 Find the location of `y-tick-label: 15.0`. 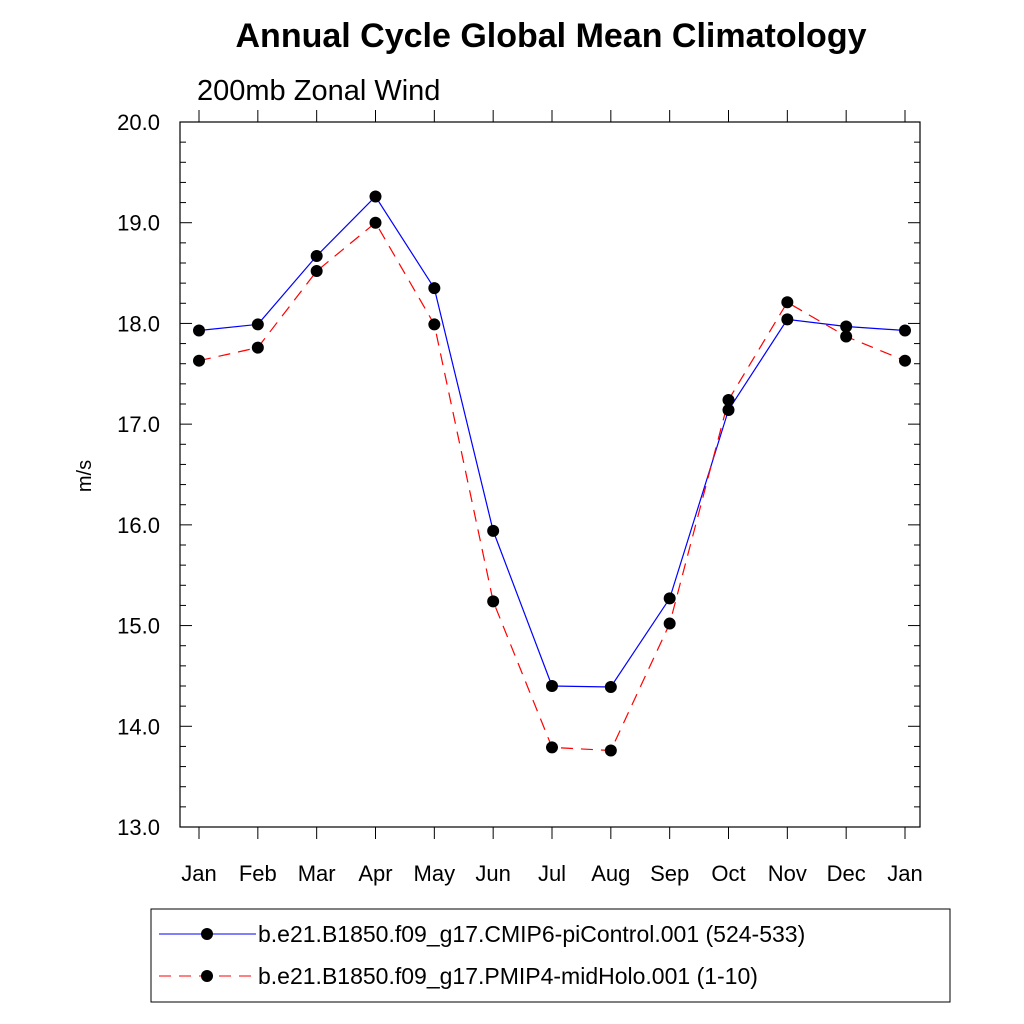

y-tick-label: 15.0 is located at coordinates (138, 626).